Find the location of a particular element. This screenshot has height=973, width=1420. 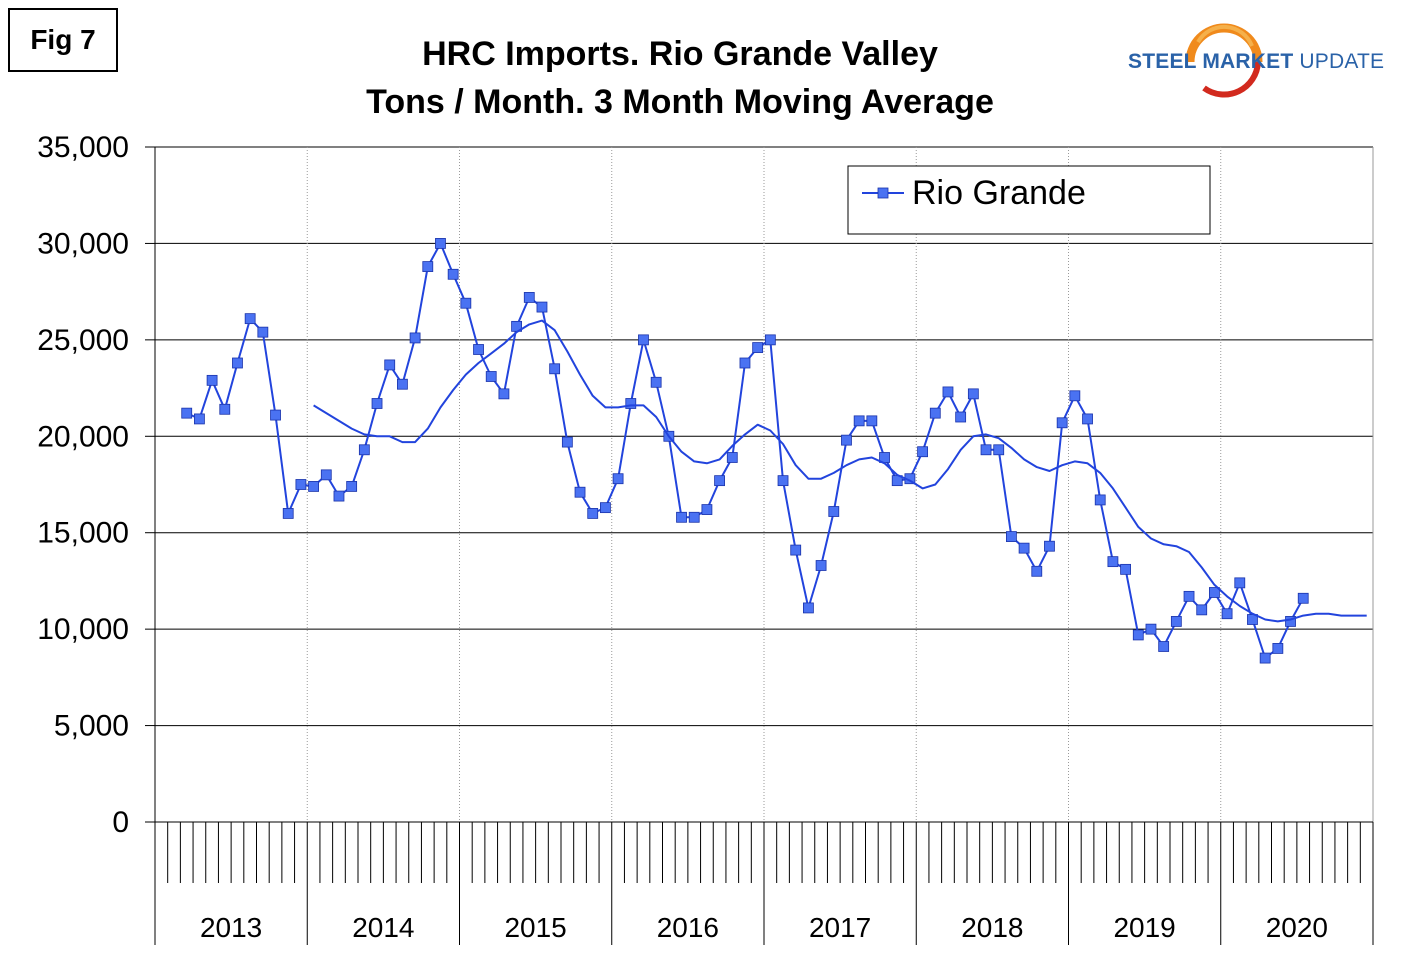

chart-subtitle: Tons / Month. 3 Month Moving Average is located at coordinates (680, 102).